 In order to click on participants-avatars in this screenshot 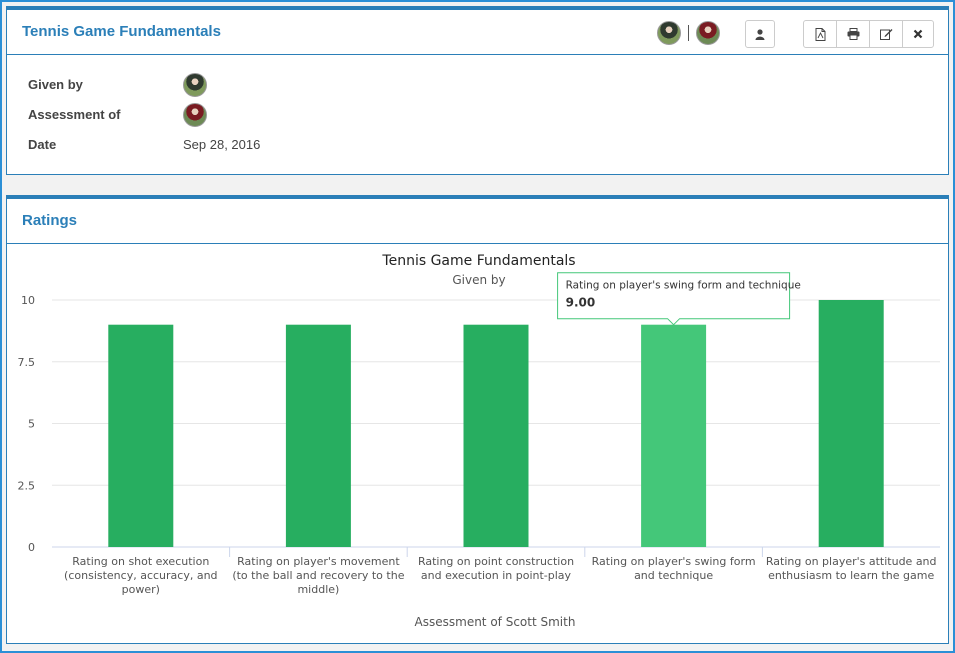, I will do `click(688, 33)`.